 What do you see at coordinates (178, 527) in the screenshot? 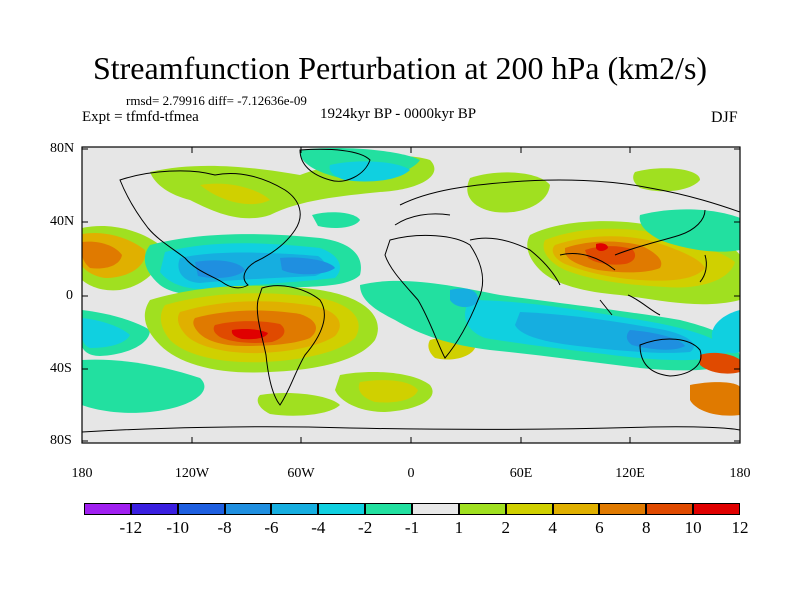
I see `colorbar-label: -10` at bounding box center [178, 527].